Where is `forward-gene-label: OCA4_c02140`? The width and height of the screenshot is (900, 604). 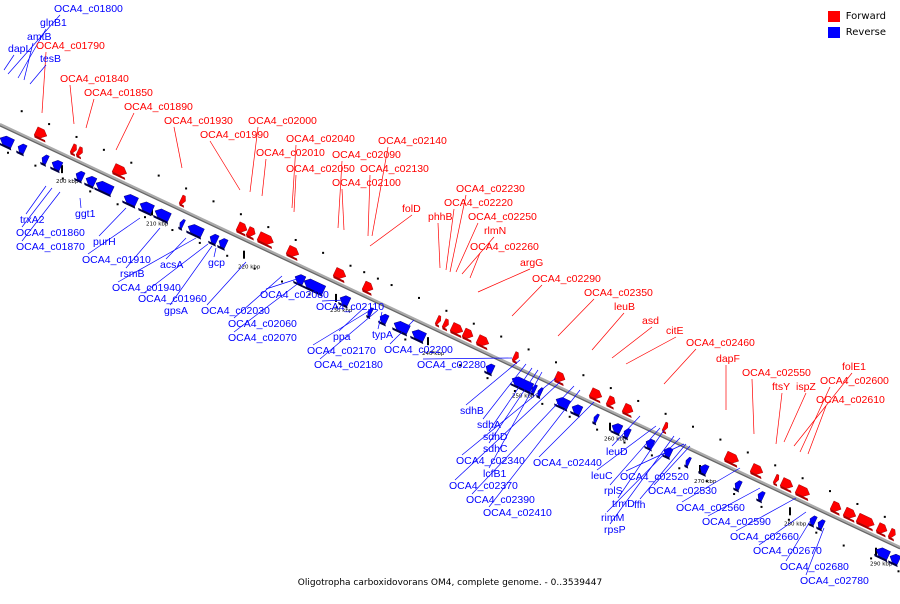
forward-gene-label: OCA4_c02140 is located at coordinates (412, 141).